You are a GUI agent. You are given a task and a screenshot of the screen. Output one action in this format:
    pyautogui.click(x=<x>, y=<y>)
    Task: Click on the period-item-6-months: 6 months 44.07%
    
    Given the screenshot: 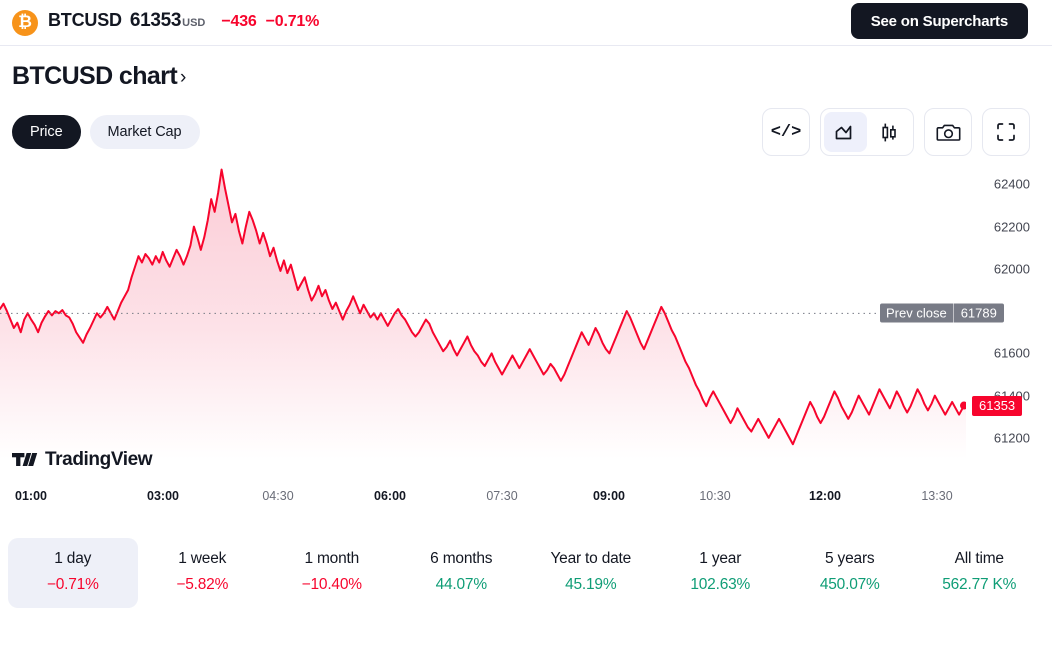 What is the action you would take?
    pyautogui.click(x=462, y=573)
    